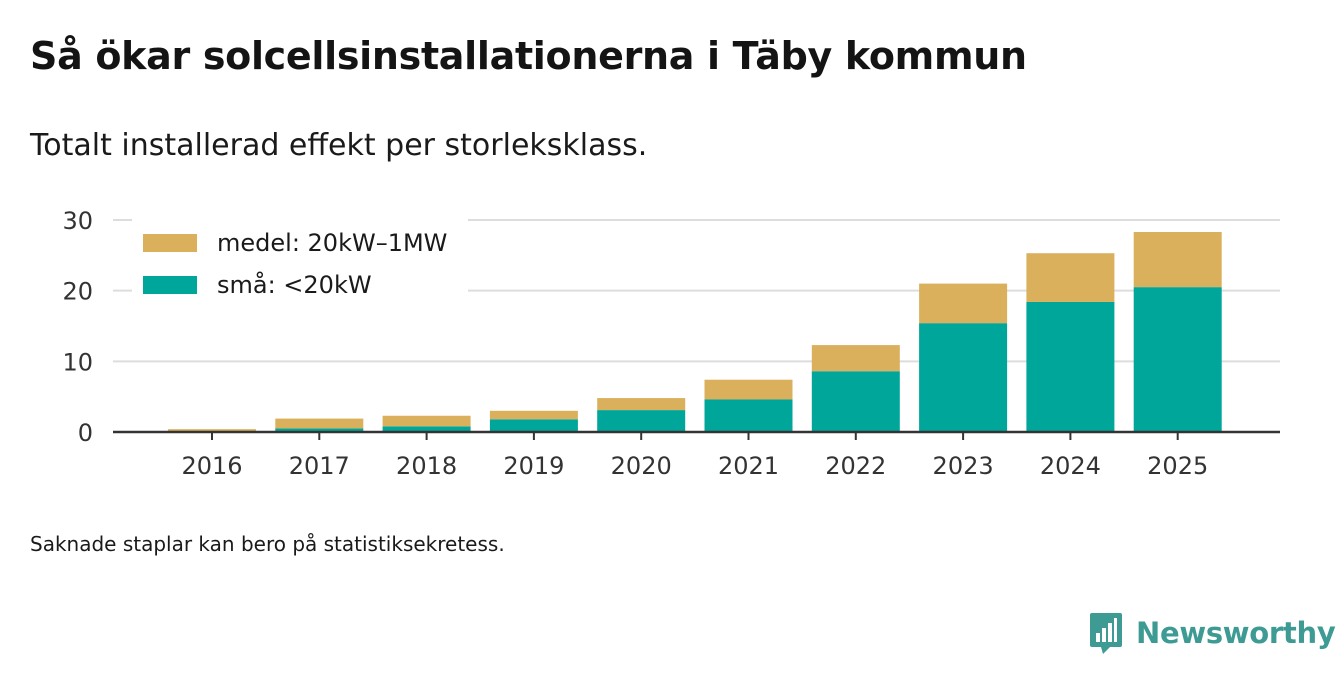  What do you see at coordinates (1177, 260) in the screenshot?
I see `bar-medium-2025` at bounding box center [1177, 260].